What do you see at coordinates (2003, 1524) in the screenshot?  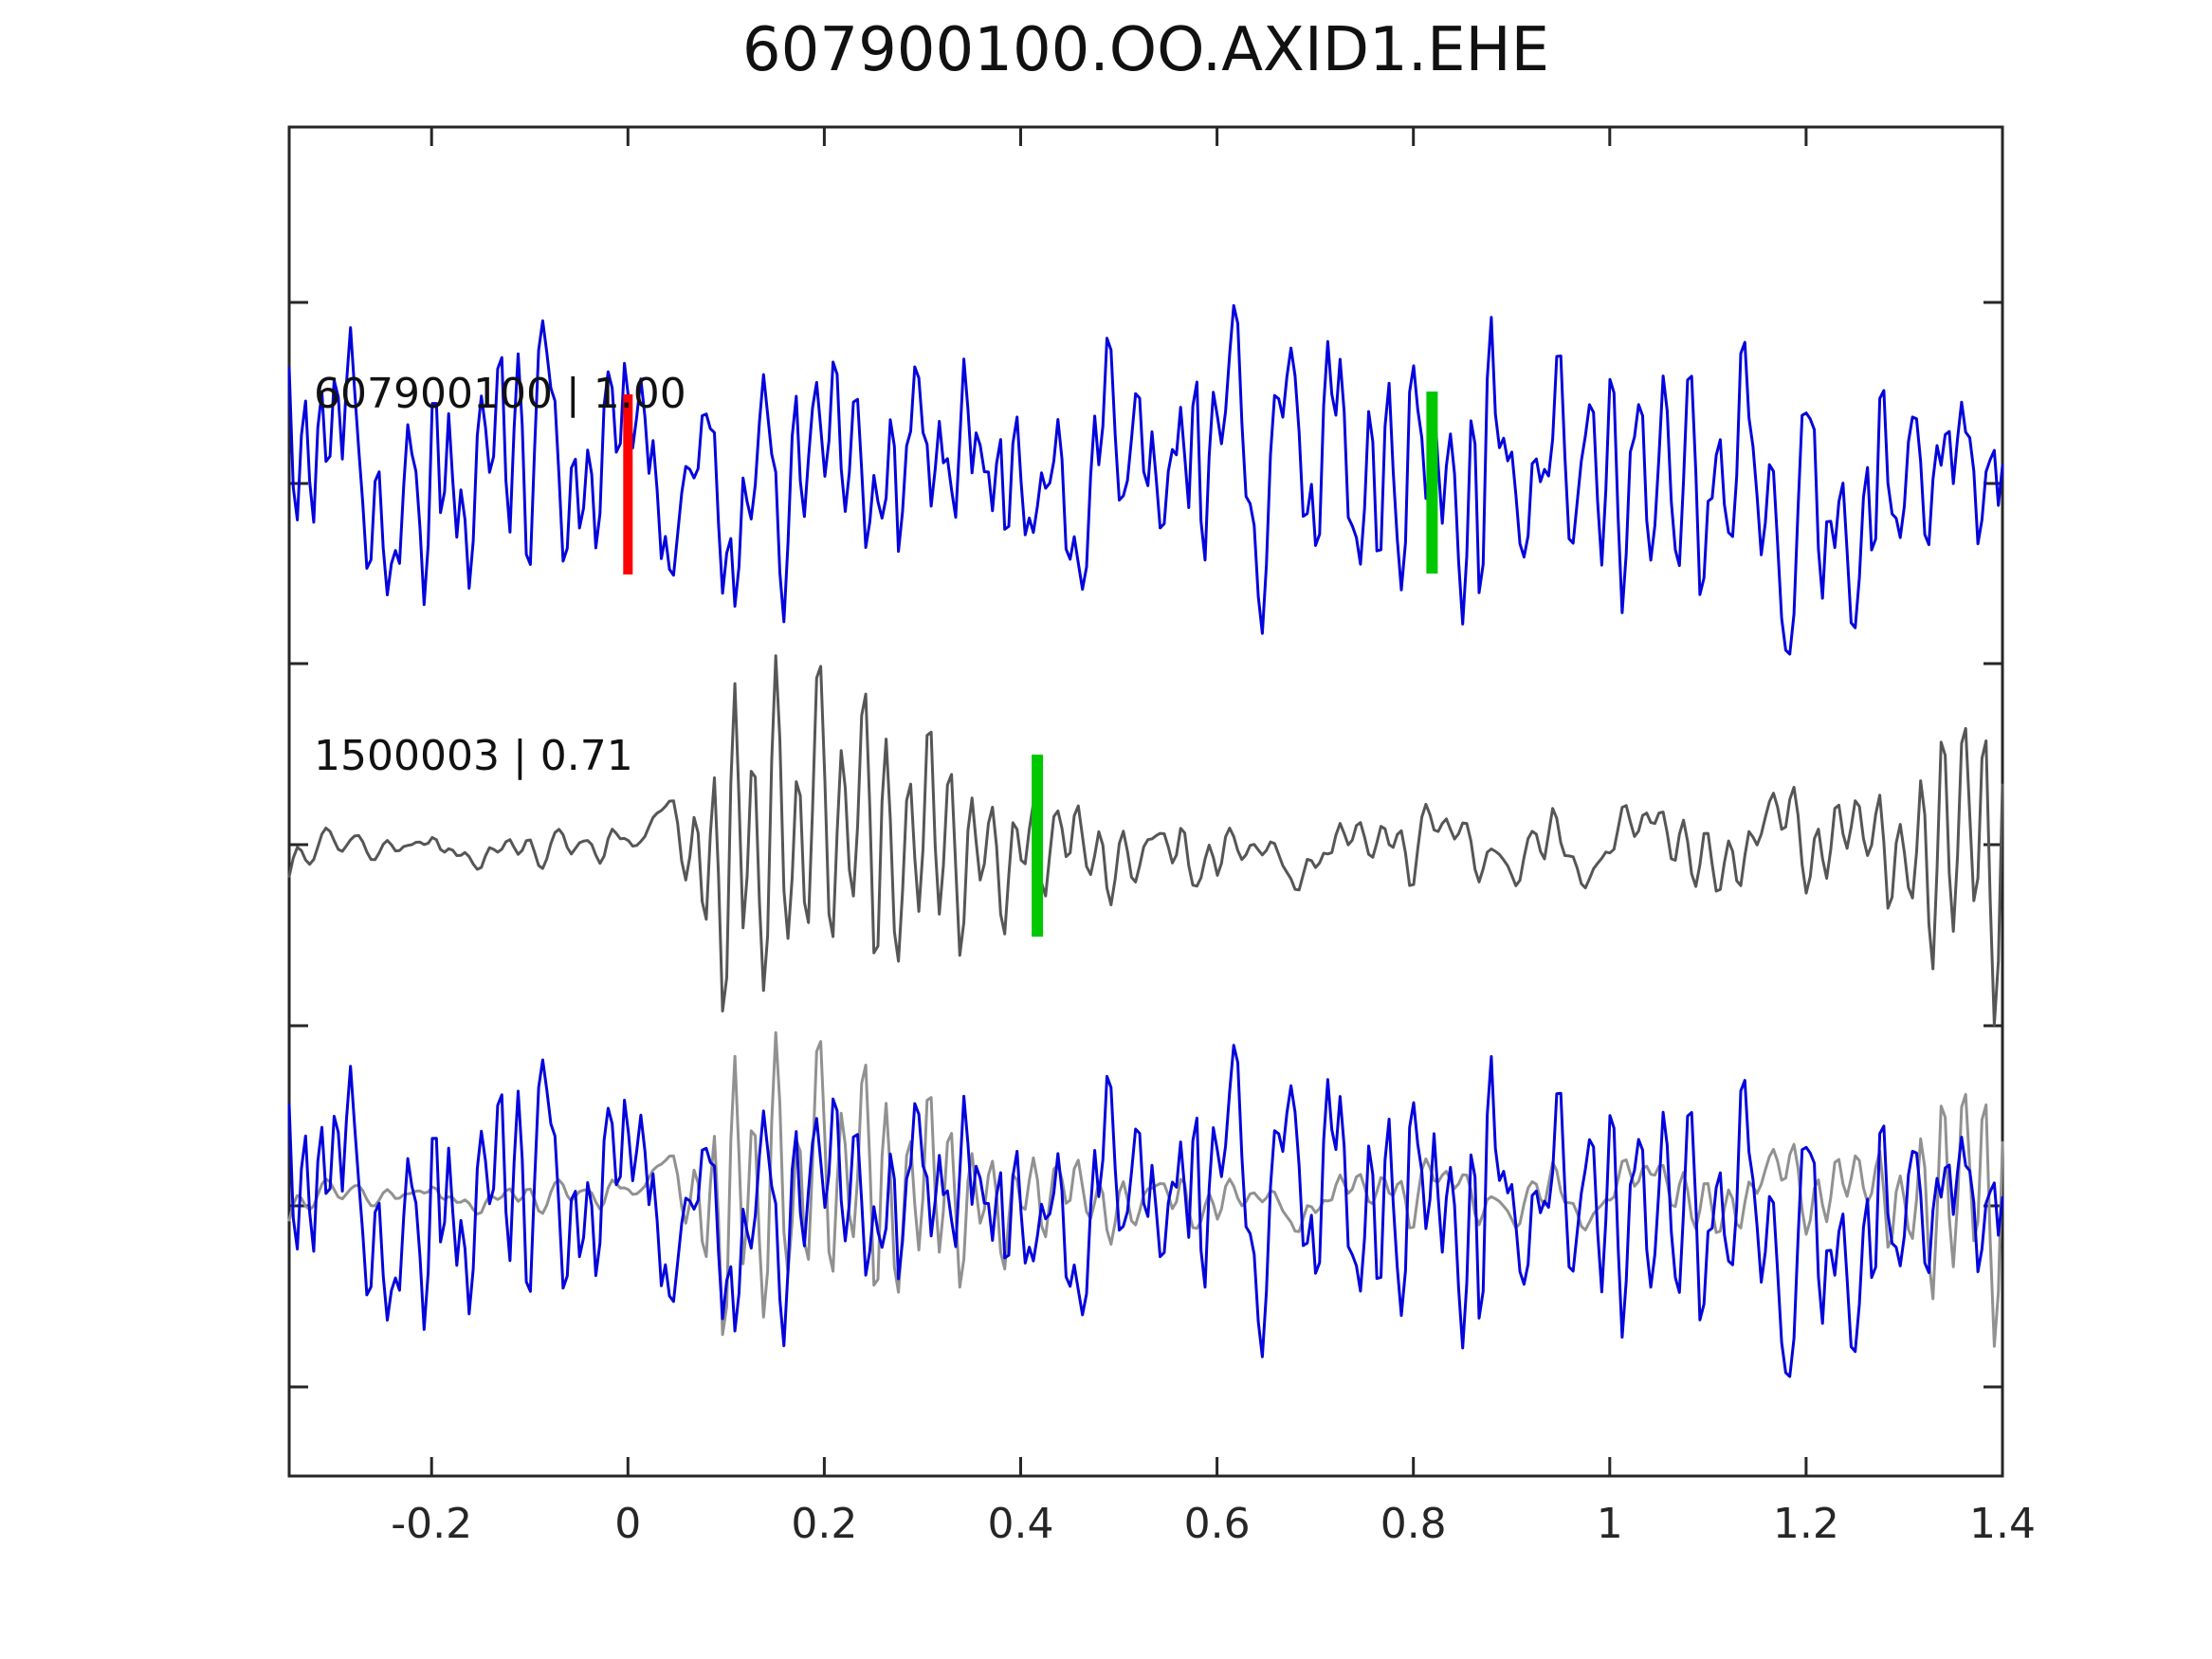 I see `x-tick-label: 1.4` at bounding box center [2003, 1524].